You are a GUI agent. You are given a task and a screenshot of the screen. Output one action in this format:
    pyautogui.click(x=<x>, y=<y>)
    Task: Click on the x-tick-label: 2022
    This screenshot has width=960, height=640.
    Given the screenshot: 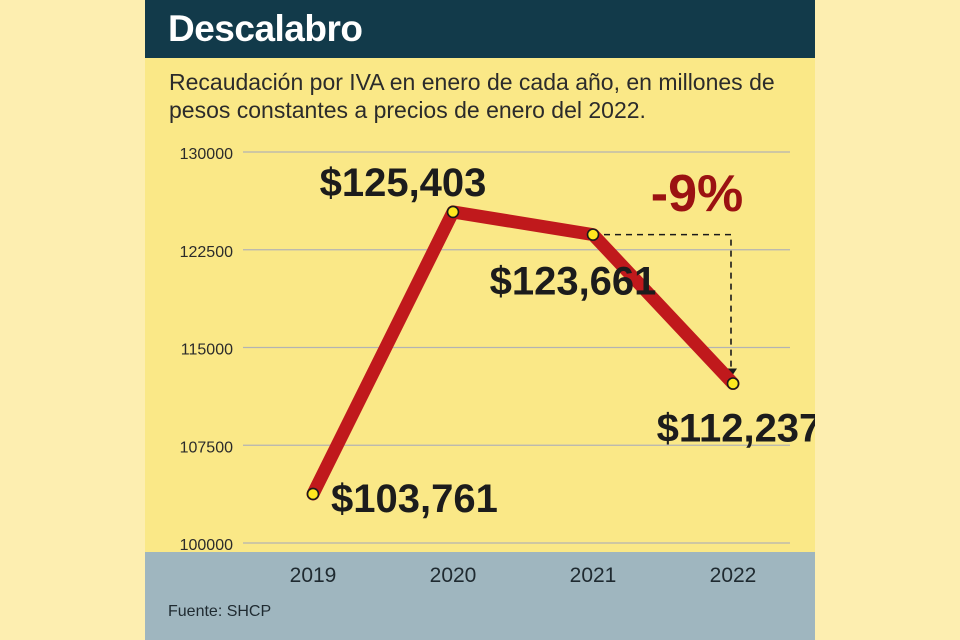 What is the action you would take?
    pyautogui.click(x=733, y=575)
    